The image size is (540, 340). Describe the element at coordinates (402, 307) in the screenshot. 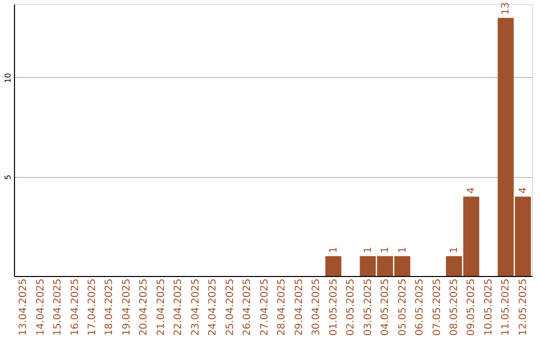

I see `x-tick-label: 05.05.2025` at that location.